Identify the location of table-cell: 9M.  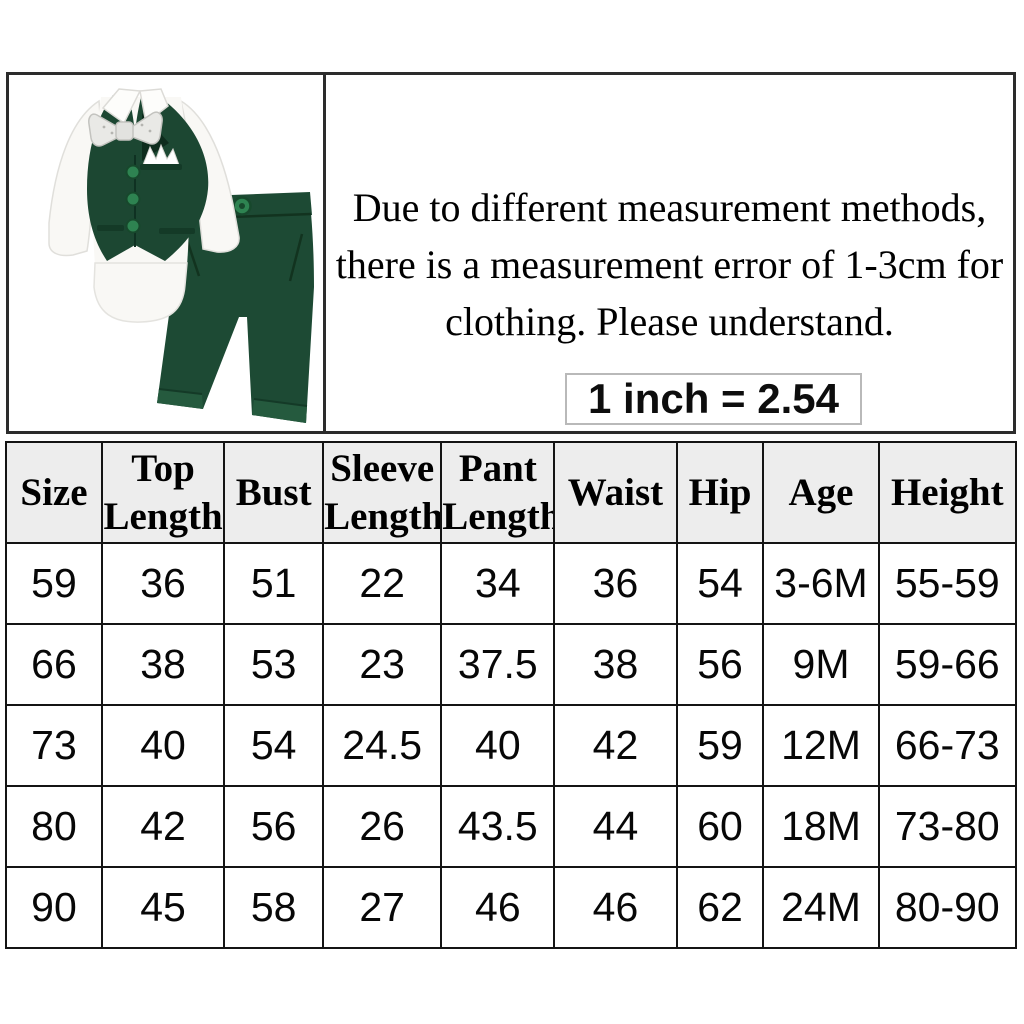
(821, 664).